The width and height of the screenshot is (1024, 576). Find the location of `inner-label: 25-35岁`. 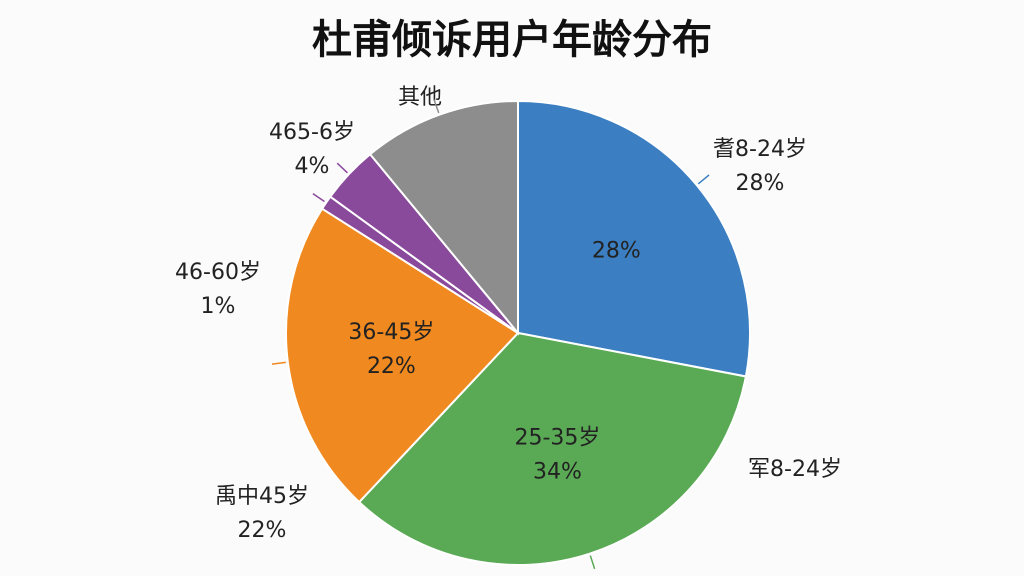

inner-label: 25-35岁 is located at coordinates (557, 437).